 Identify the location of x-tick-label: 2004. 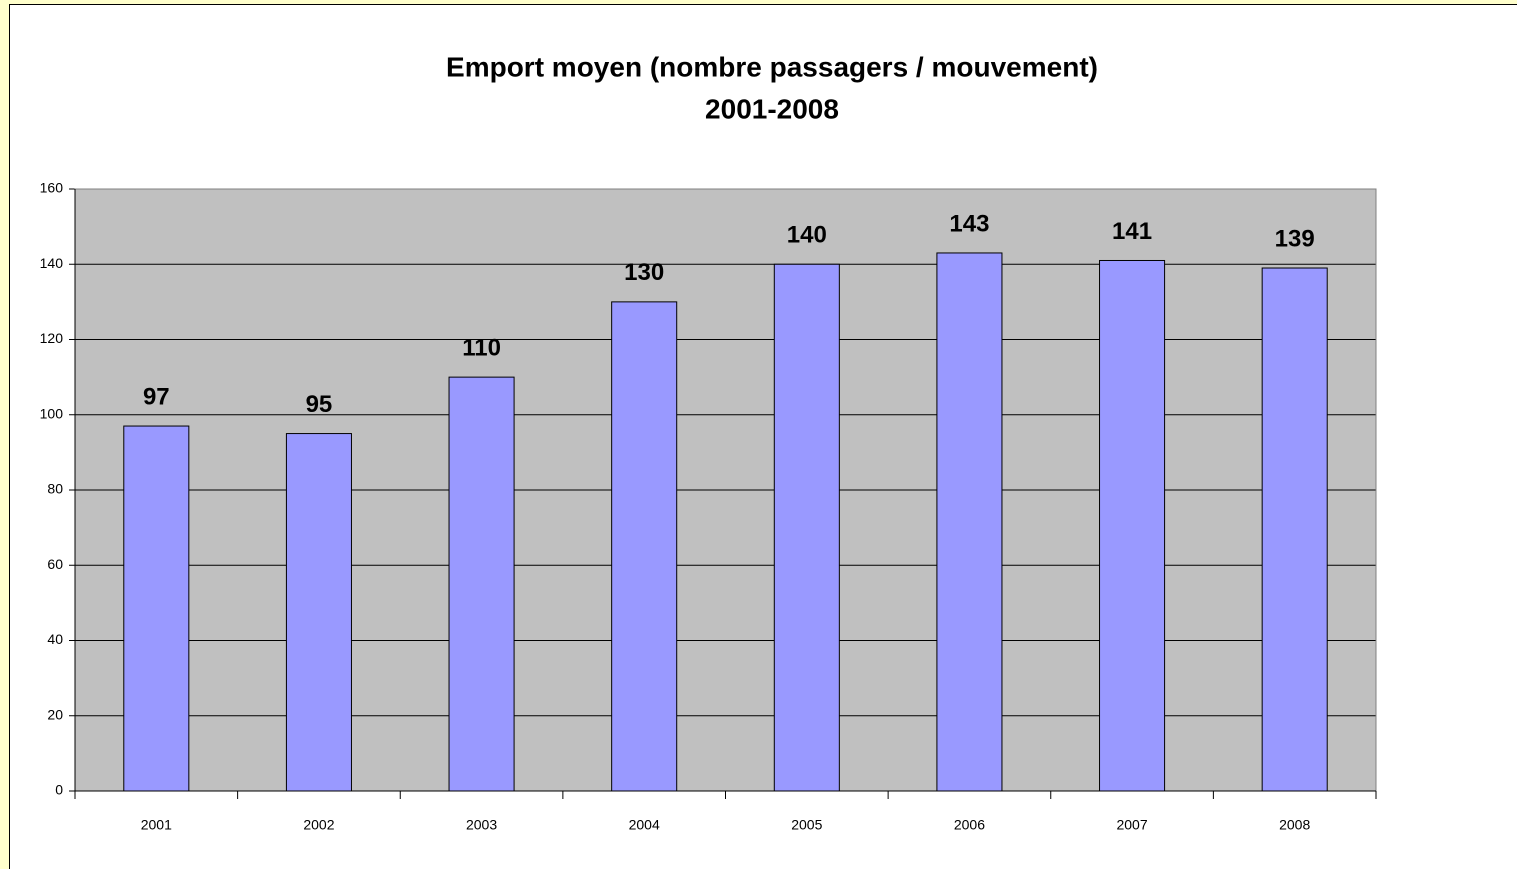
(644, 825).